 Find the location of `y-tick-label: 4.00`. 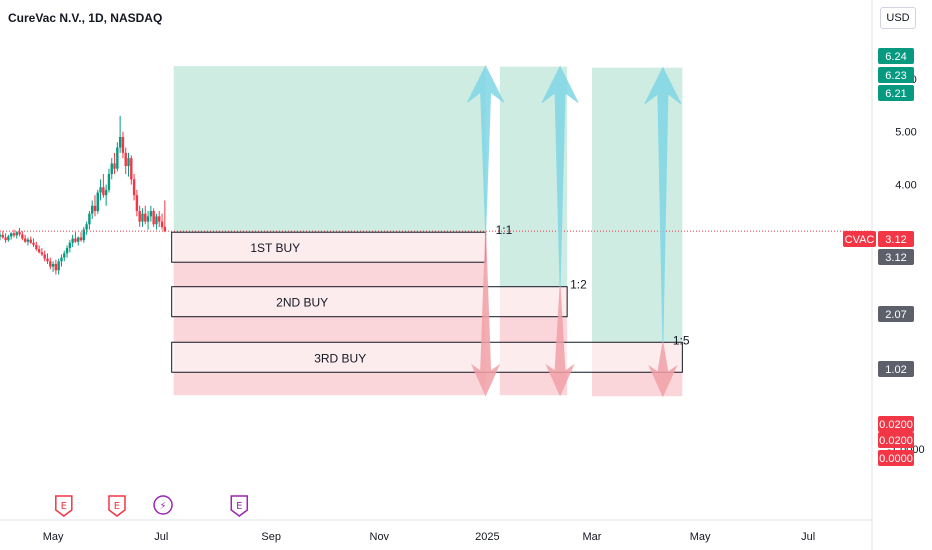

y-tick-label: 4.00 is located at coordinates (905, 186).